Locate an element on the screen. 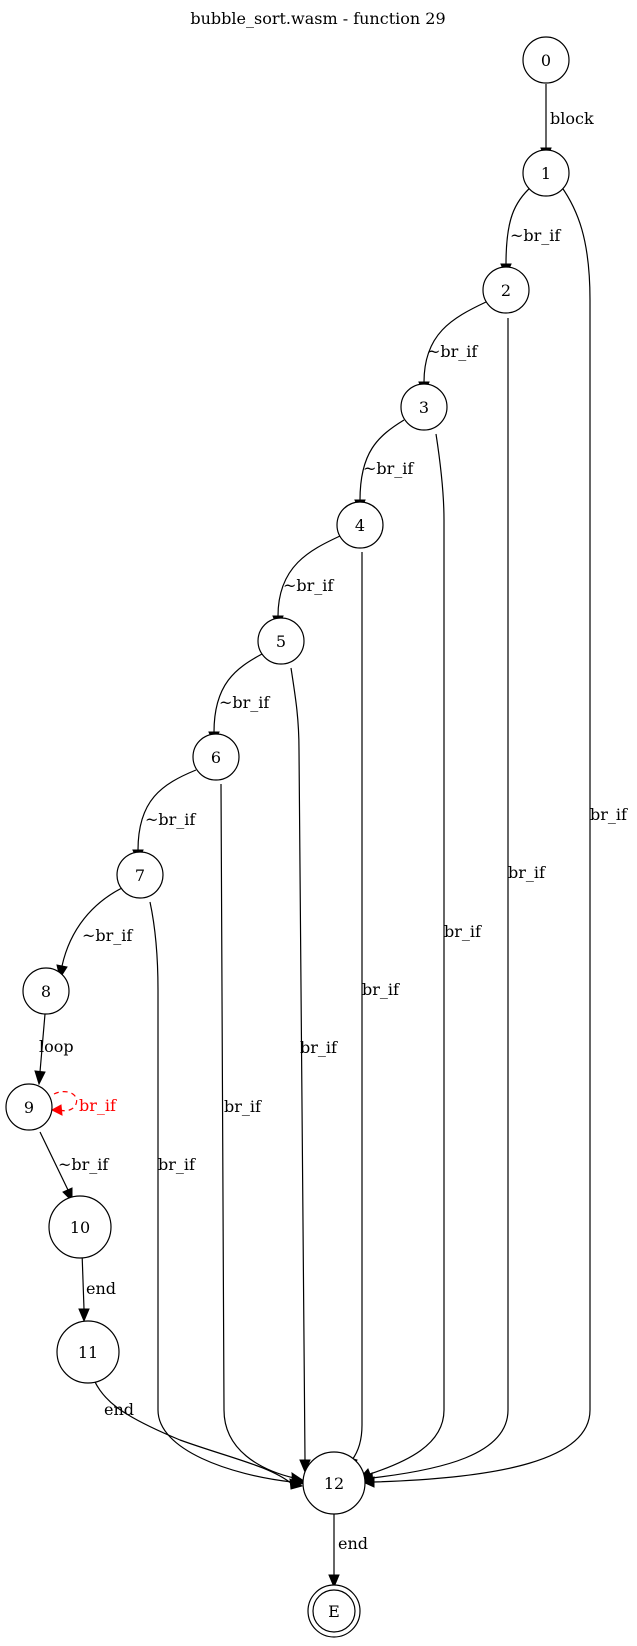  svg-text: 9 is located at coordinates (29, 1107).